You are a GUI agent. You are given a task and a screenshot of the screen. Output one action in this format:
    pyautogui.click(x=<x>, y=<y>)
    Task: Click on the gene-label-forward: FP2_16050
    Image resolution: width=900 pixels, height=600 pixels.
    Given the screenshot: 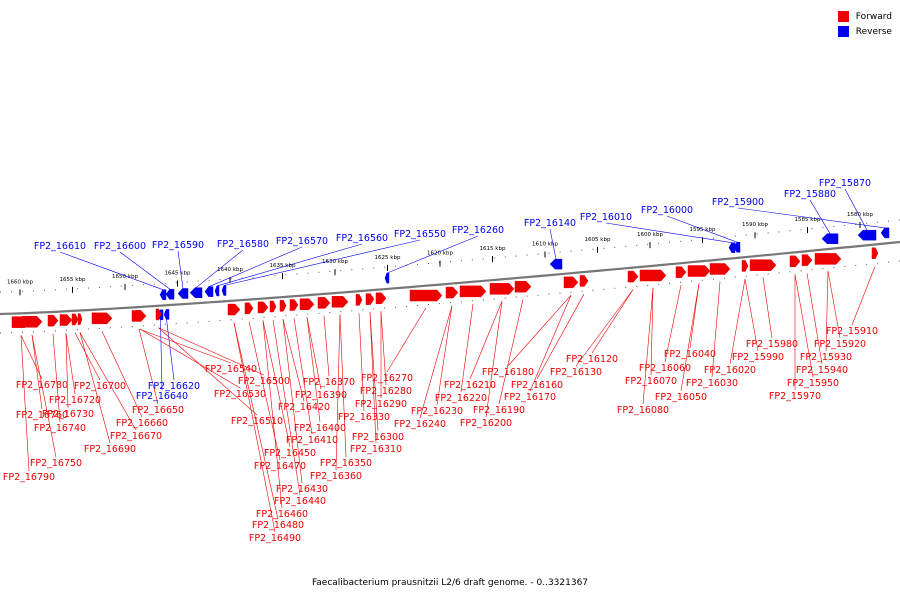 What is the action you would take?
    pyautogui.click(x=681, y=397)
    